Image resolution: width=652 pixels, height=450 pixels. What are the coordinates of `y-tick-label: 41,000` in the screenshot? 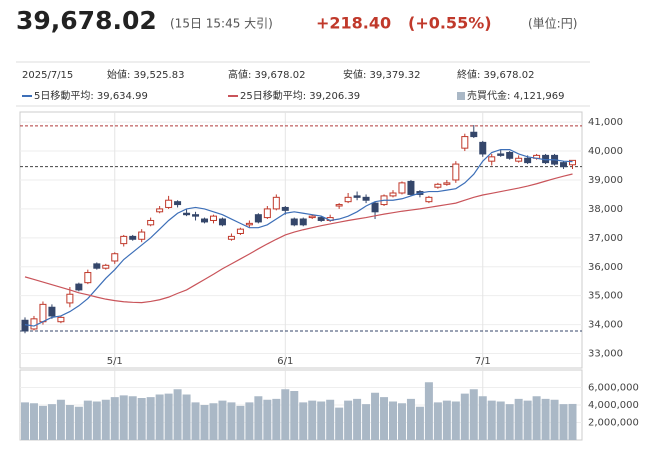 It's located at (605, 122).